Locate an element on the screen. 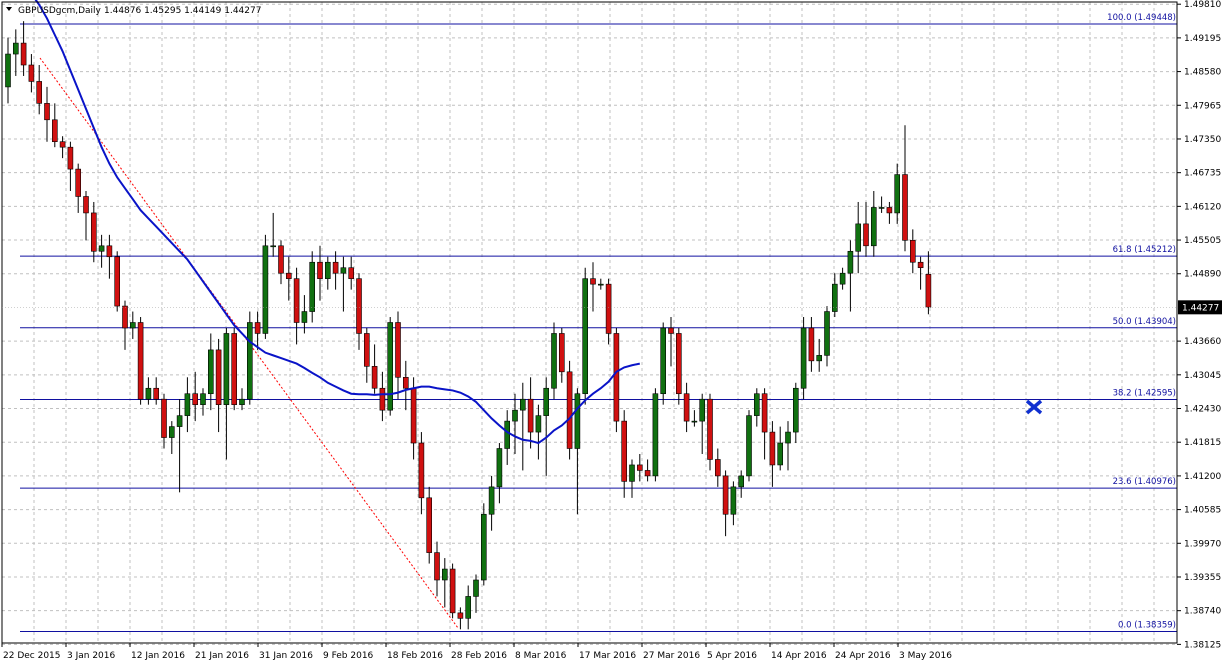  current-price-box is located at coordinates (1200, 307).